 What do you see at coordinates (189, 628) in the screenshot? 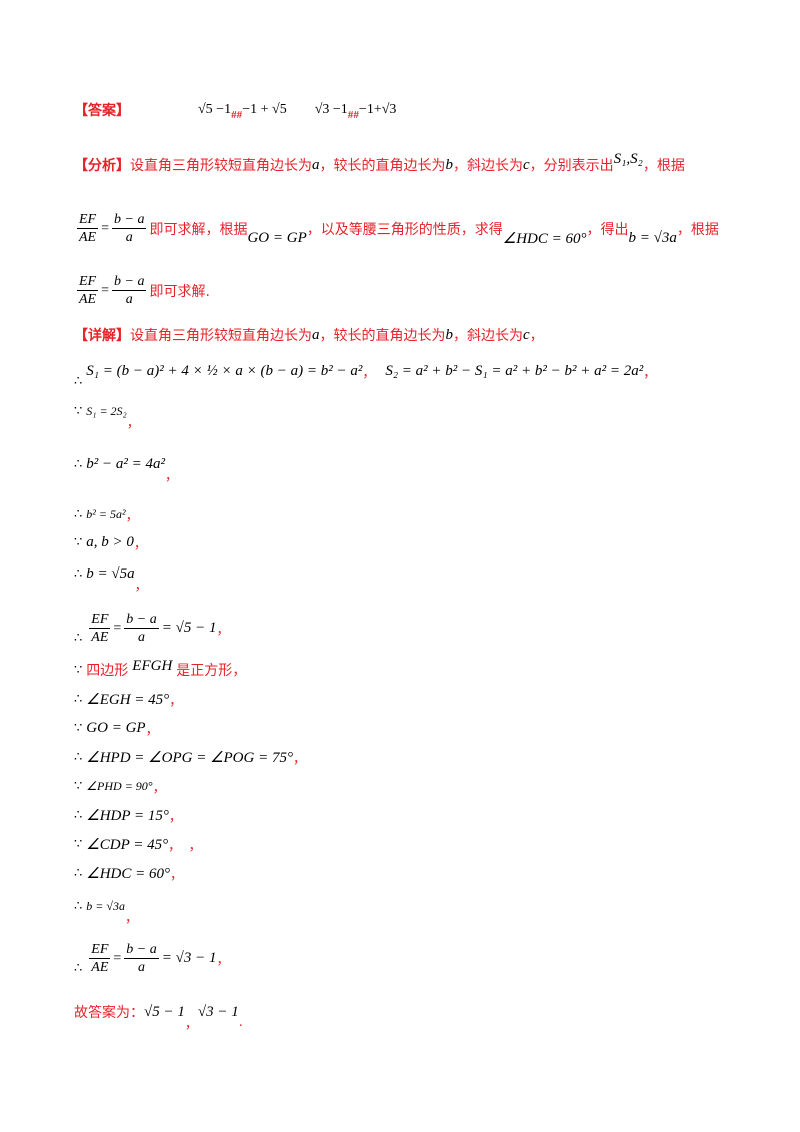
I see `eq-ratio-sqrt5-minus-1: = √5 − 1` at bounding box center [189, 628].